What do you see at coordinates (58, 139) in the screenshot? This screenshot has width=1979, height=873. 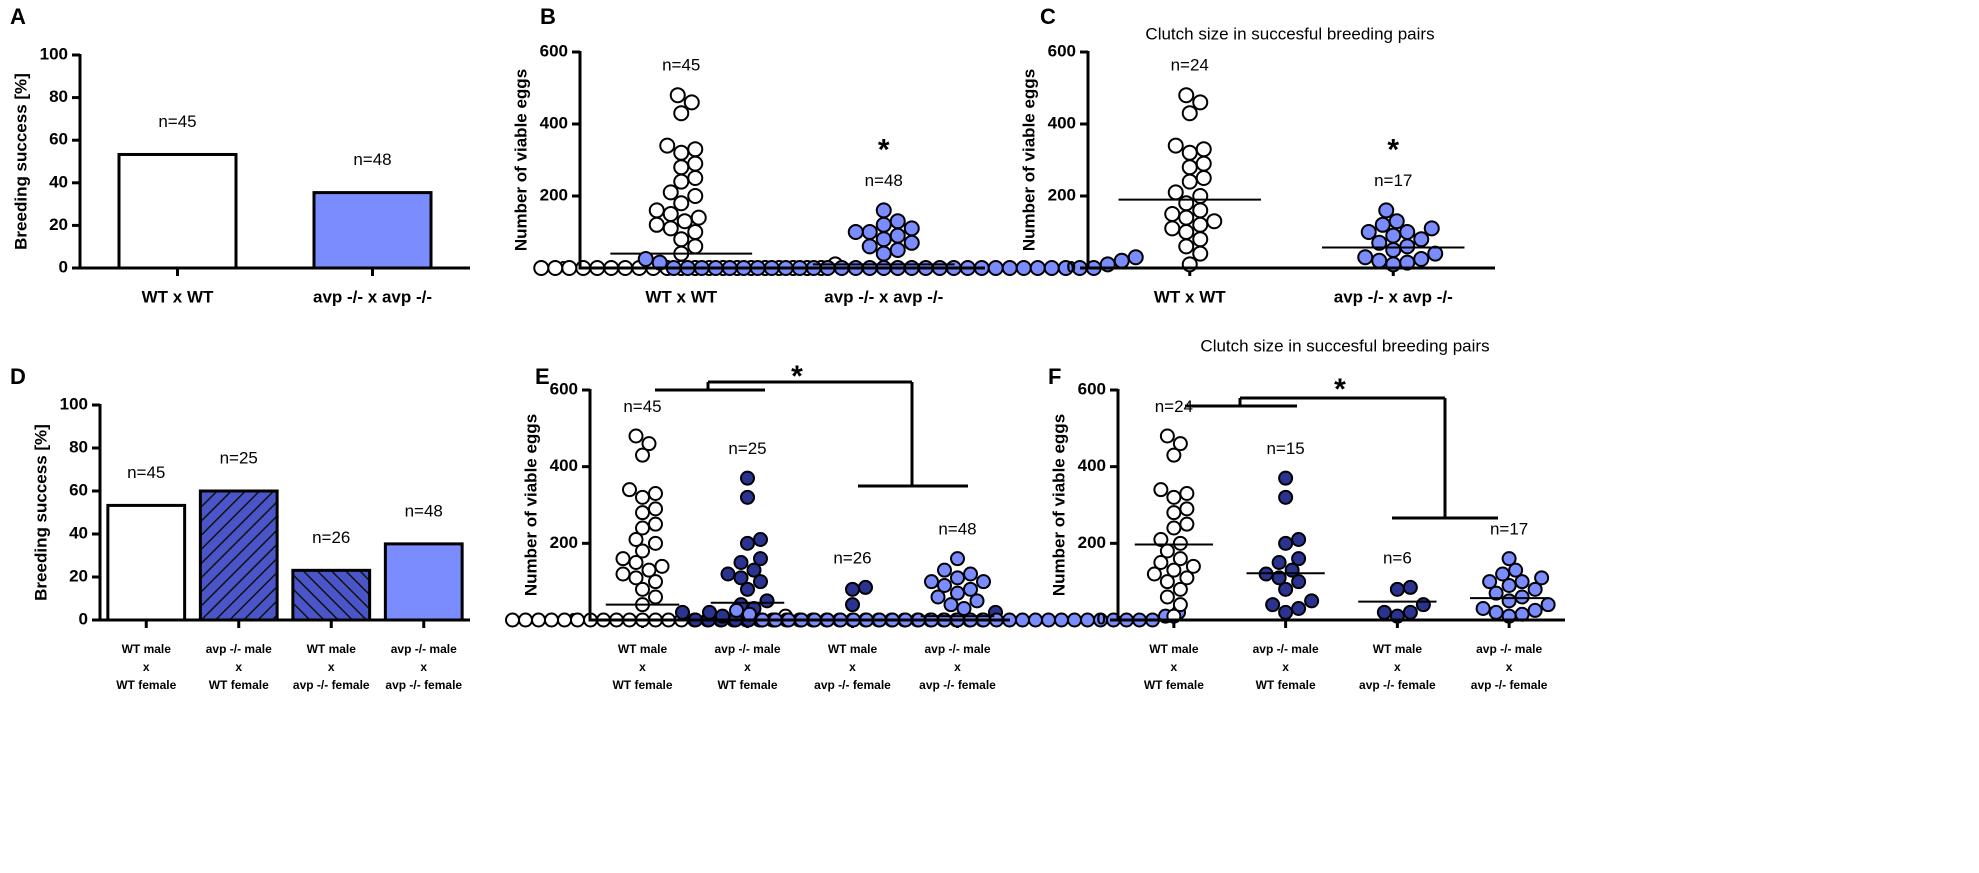 I see `y-tick-label: 60` at bounding box center [58, 139].